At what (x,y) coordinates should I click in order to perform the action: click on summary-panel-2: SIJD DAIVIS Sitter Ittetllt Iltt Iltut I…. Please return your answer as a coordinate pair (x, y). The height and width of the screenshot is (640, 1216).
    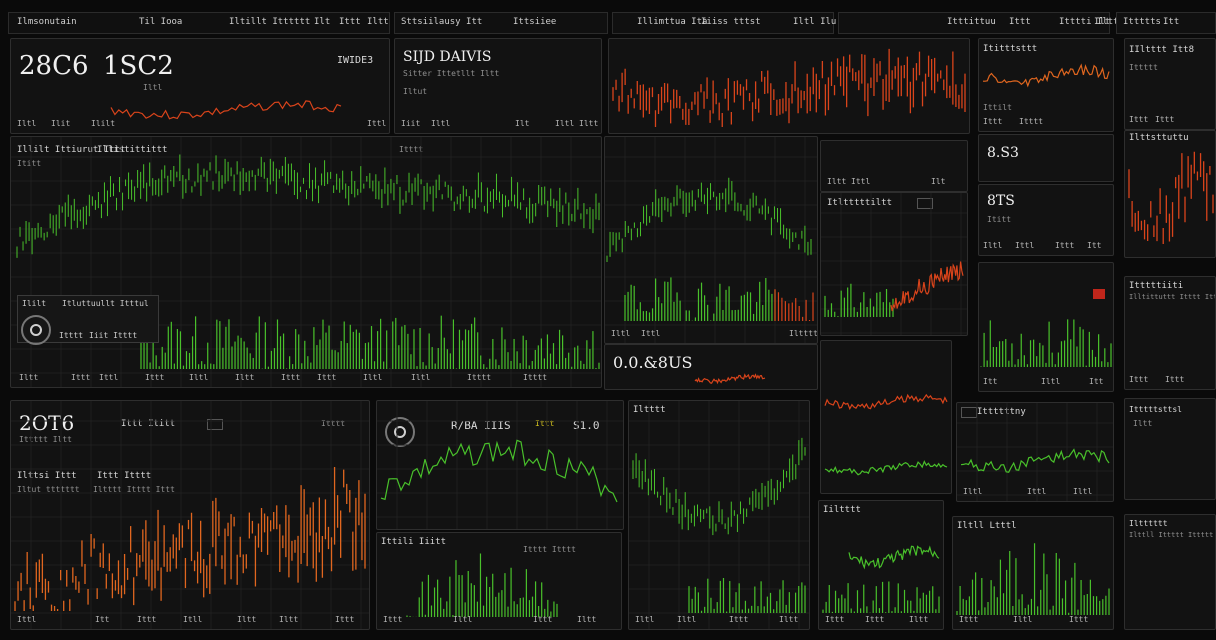
    Looking at the image, I should click on (498, 86).